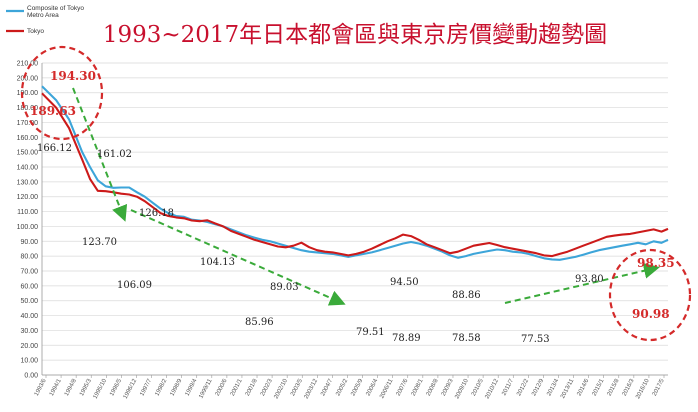 The image size is (698, 412). I want to click on x-tick-label: 1994/8, so click(71, 388).